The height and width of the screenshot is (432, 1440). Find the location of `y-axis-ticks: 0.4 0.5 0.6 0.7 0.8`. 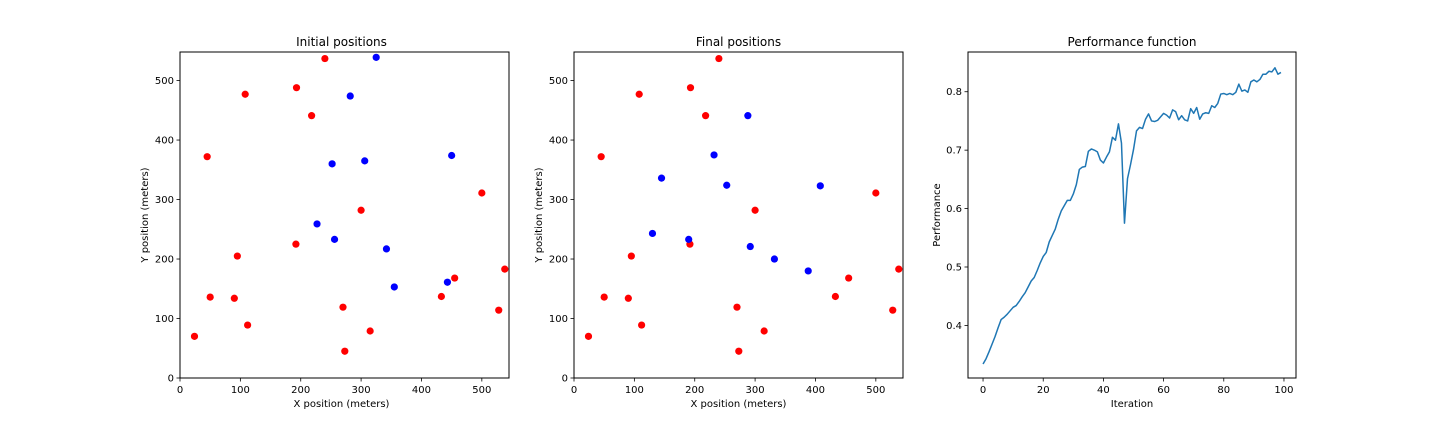

y-axis-ticks: 0.4 0.5 0.6 0.7 0.8 is located at coordinates (957, 209).